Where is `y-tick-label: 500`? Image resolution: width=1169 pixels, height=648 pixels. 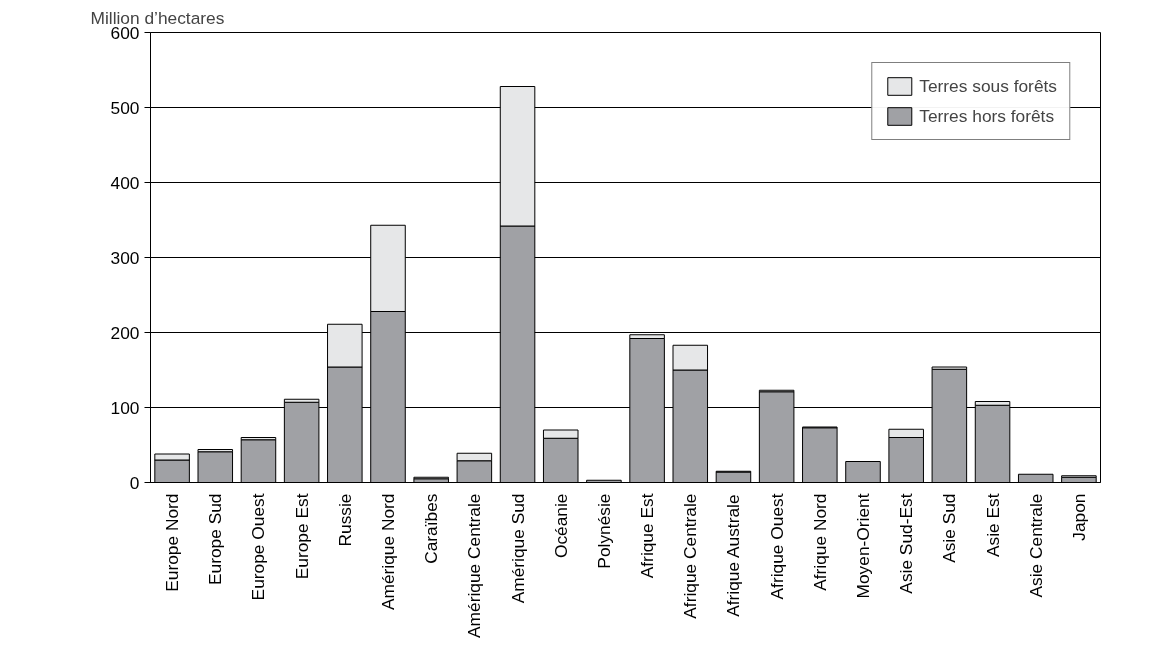 y-tick-label: 500 is located at coordinates (125, 107).